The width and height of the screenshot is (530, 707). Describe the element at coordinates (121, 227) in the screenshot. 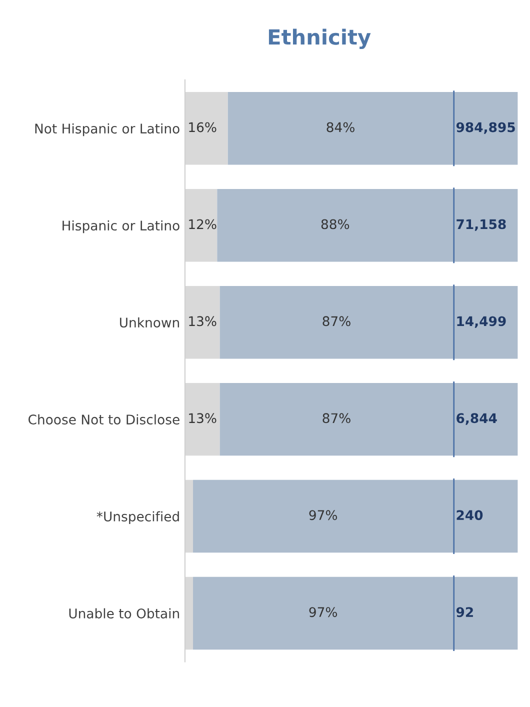

I see `y-tick-label: Hispanic or Latino` at that location.